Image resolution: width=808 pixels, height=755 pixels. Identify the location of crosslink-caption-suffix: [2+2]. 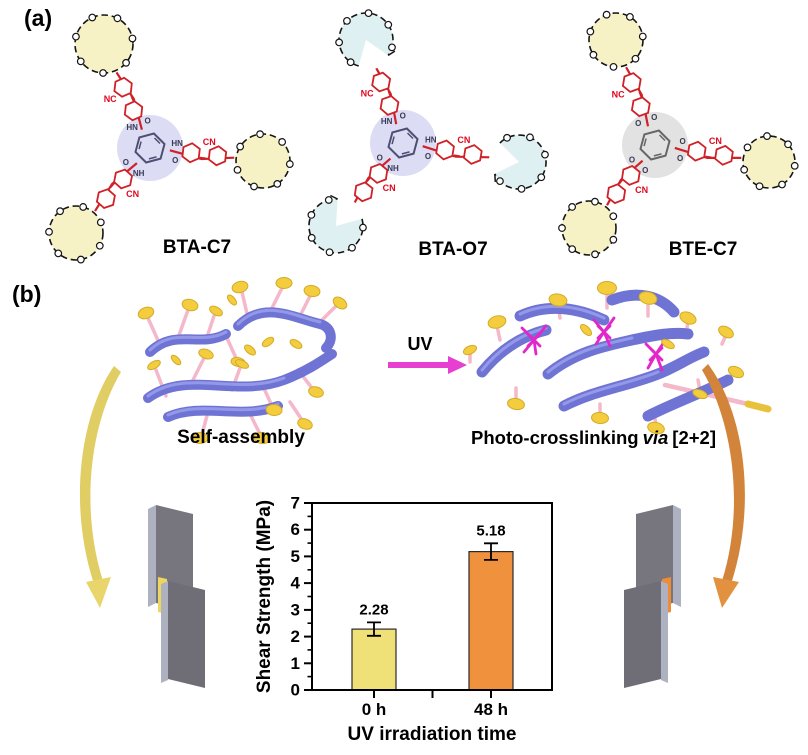
(694, 437).